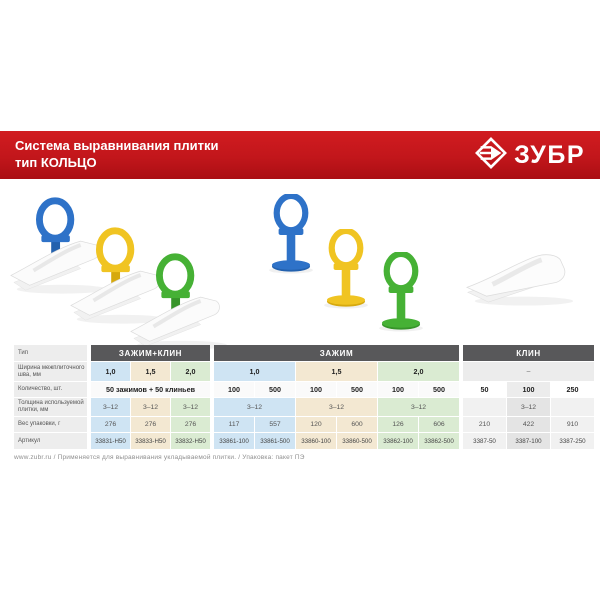 This screenshot has height=600, width=600. What do you see at coordinates (528, 407) in the screenshot?
I see `s3-thickness: 3–12` at bounding box center [528, 407].